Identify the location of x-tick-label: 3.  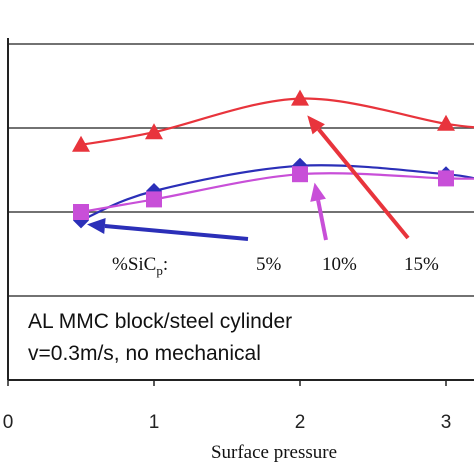
(446, 422).